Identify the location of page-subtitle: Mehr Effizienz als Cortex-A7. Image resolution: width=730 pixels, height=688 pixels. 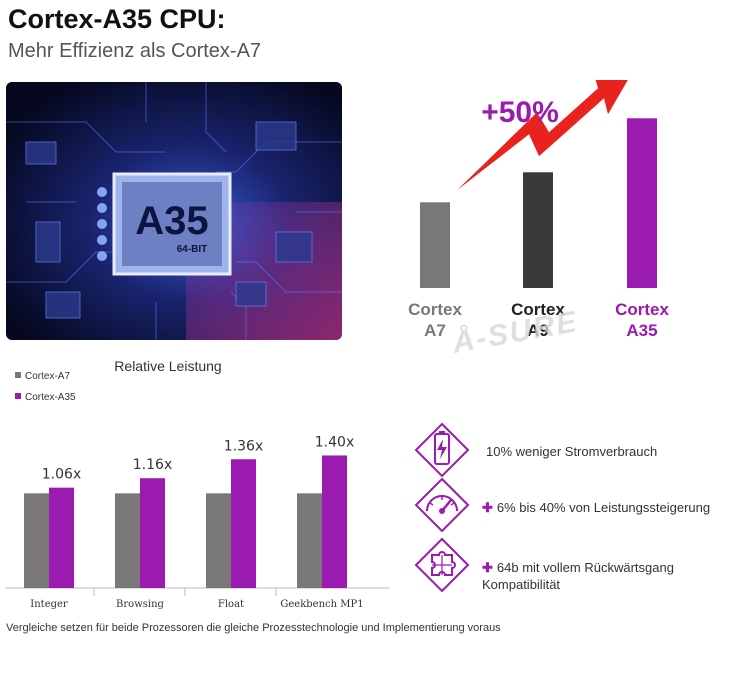
(135, 51).